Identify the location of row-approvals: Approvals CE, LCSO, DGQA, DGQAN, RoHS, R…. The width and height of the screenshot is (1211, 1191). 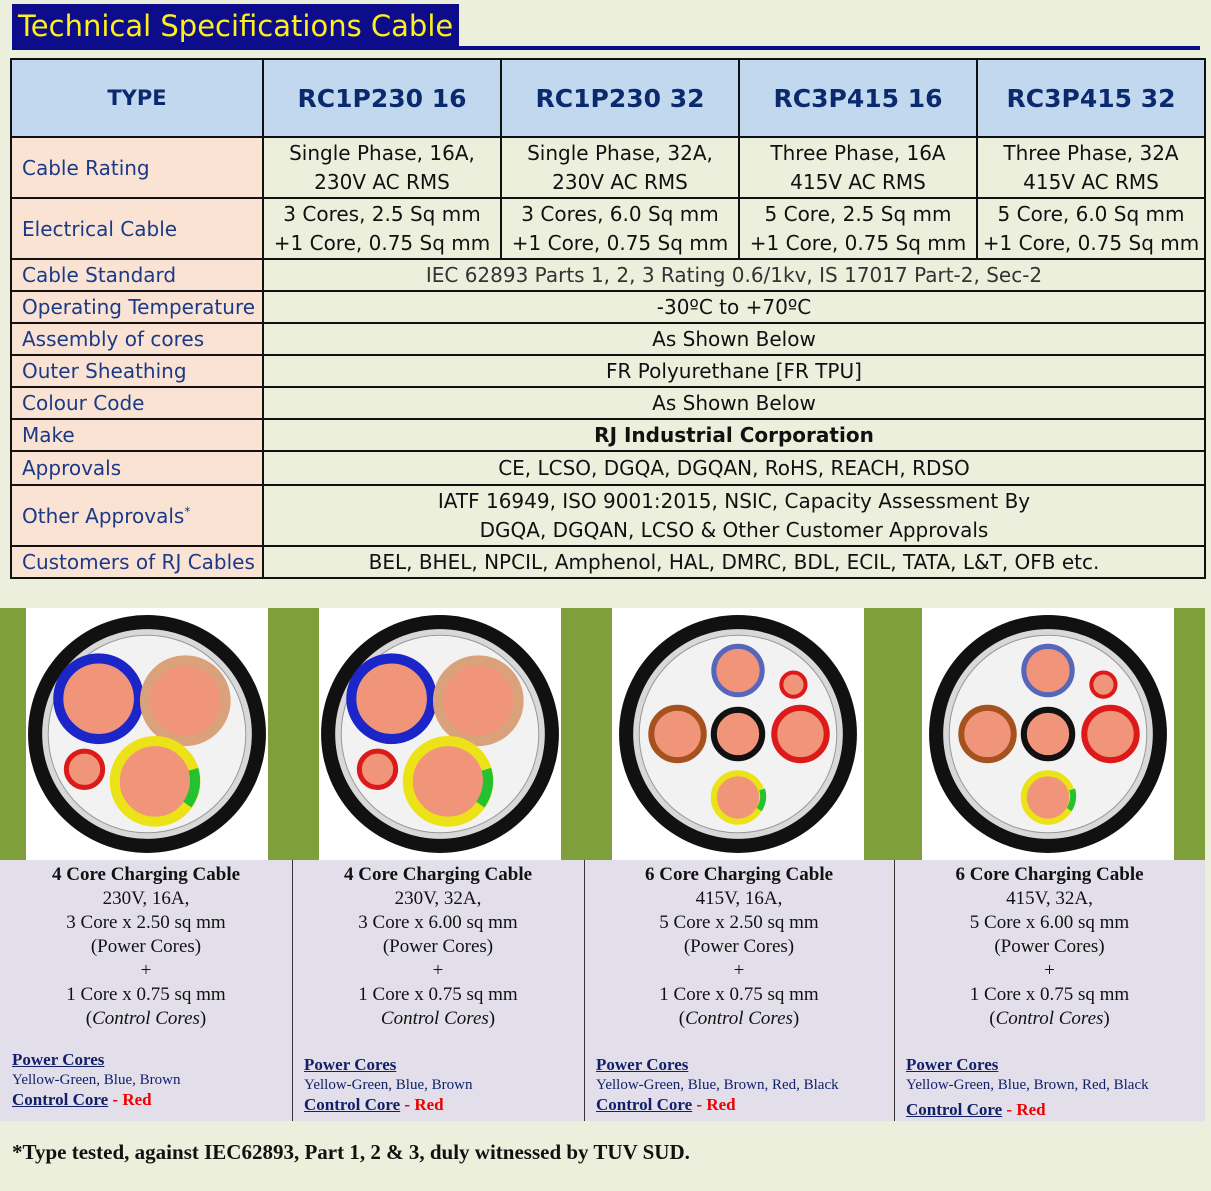
(608, 468).